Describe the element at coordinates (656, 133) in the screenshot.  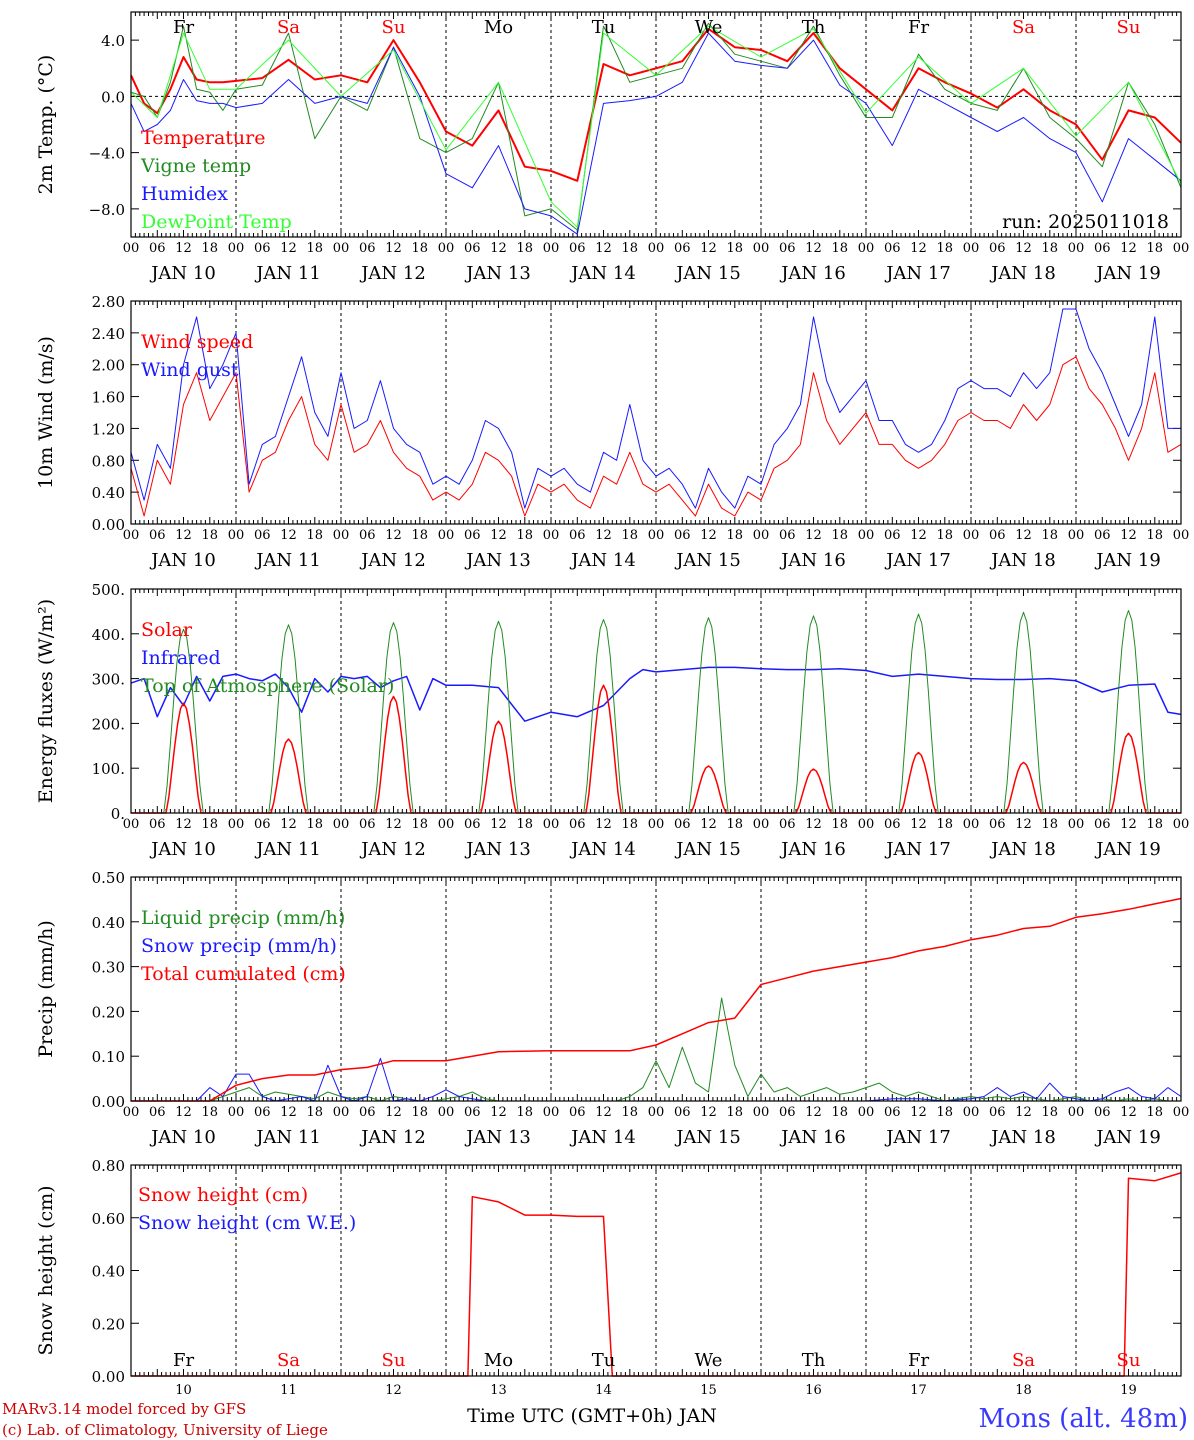
I see `panel-1-series-humidex` at that location.